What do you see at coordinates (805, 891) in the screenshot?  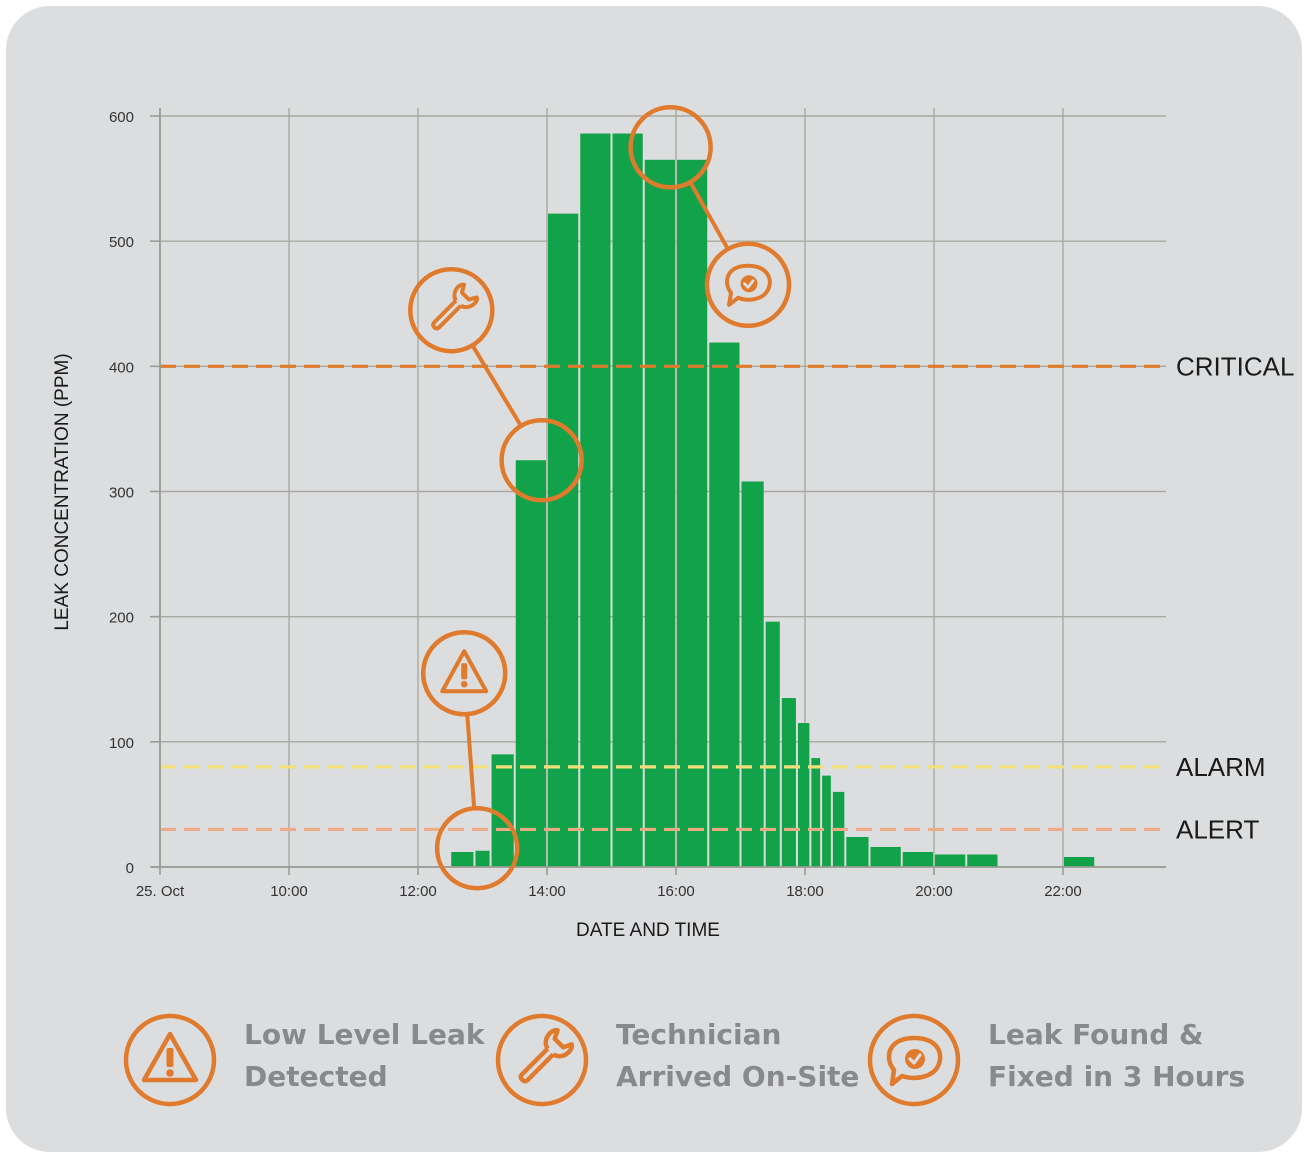 I see `x-tick-label: 18:00` at bounding box center [805, 891].